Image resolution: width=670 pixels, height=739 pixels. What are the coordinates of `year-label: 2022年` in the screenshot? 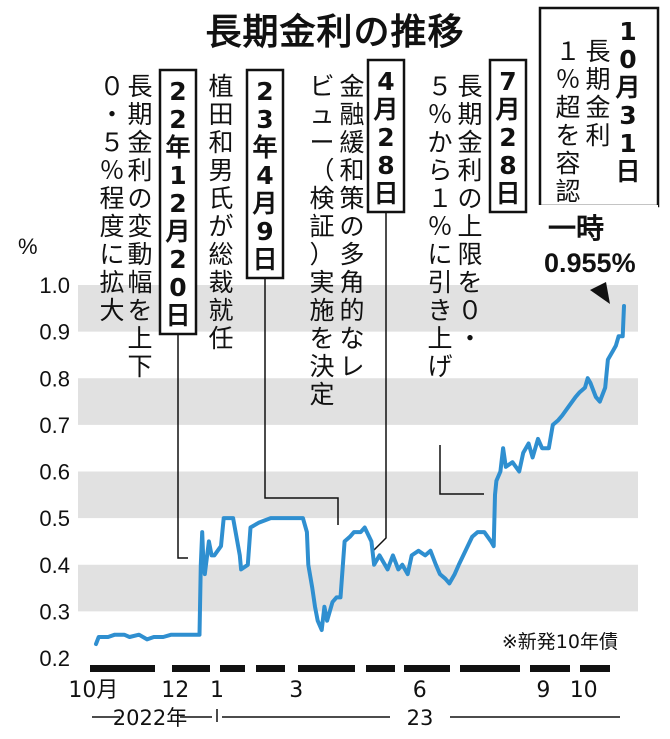 It's located at (150, 718).